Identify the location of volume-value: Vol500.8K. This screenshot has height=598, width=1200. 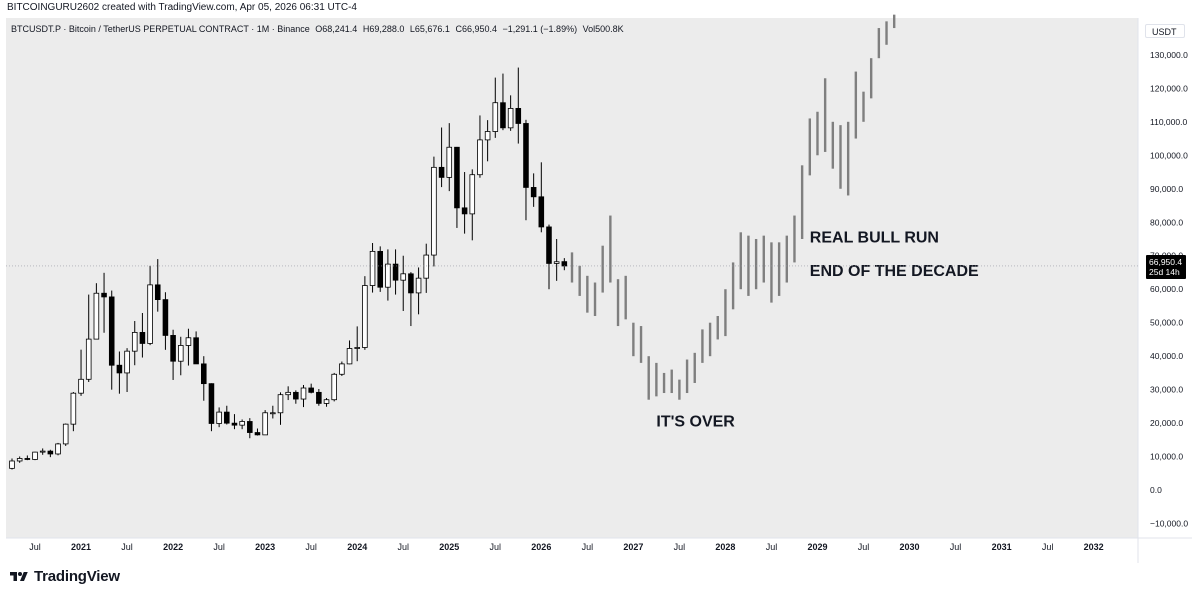
(603, 29).